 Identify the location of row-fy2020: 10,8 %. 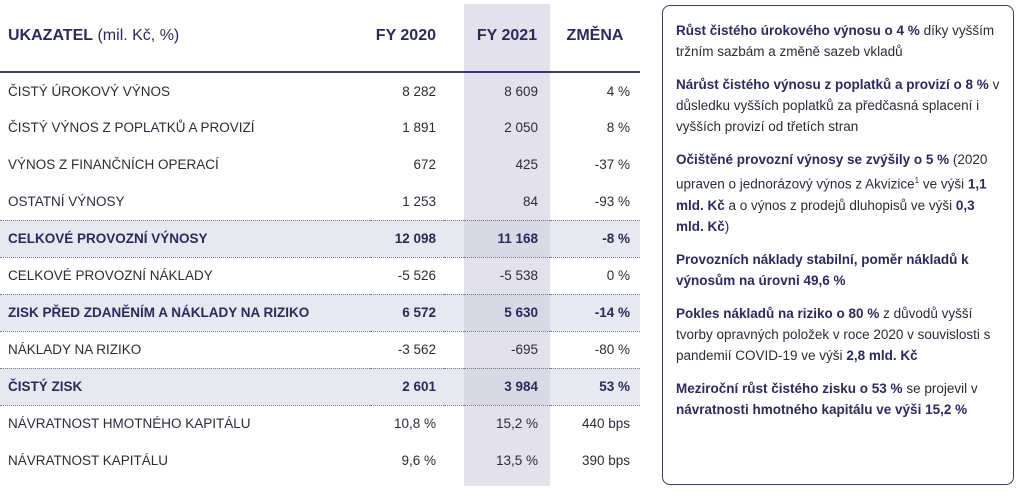
(414, 424).